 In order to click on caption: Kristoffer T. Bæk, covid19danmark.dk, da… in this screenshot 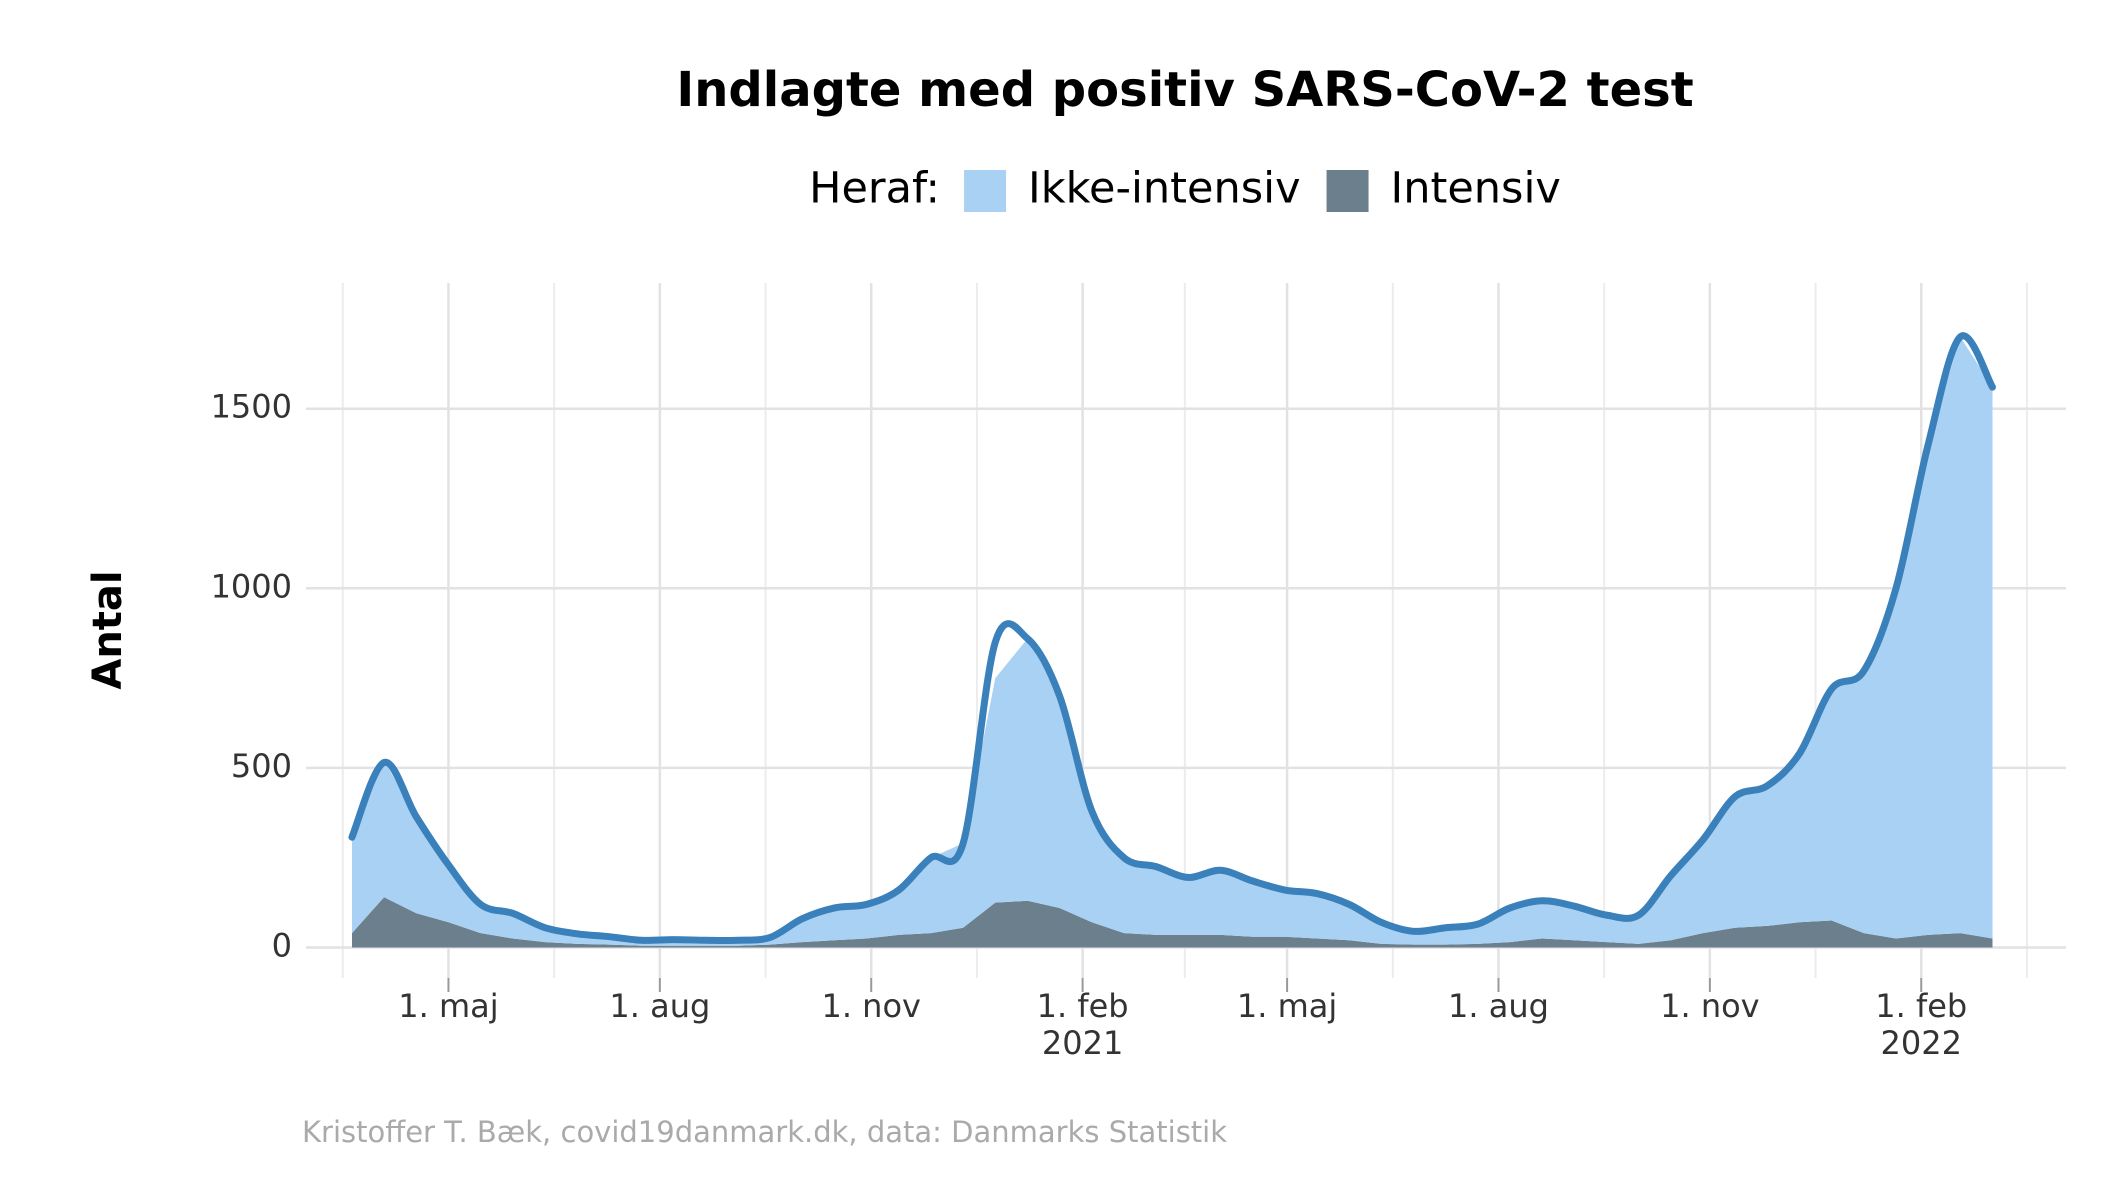, I will do `click(764, 1132)`.